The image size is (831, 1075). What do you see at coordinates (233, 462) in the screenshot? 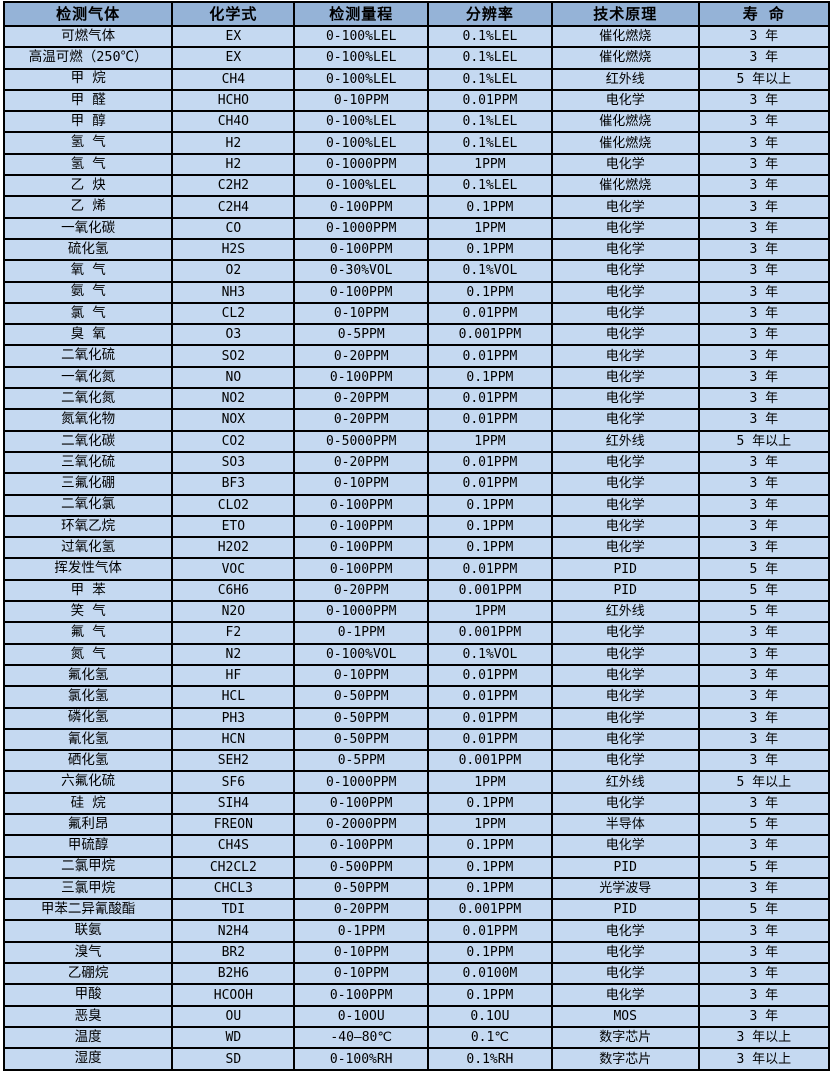
I see `table-cell: SO3` at bounding box center [233, 462].